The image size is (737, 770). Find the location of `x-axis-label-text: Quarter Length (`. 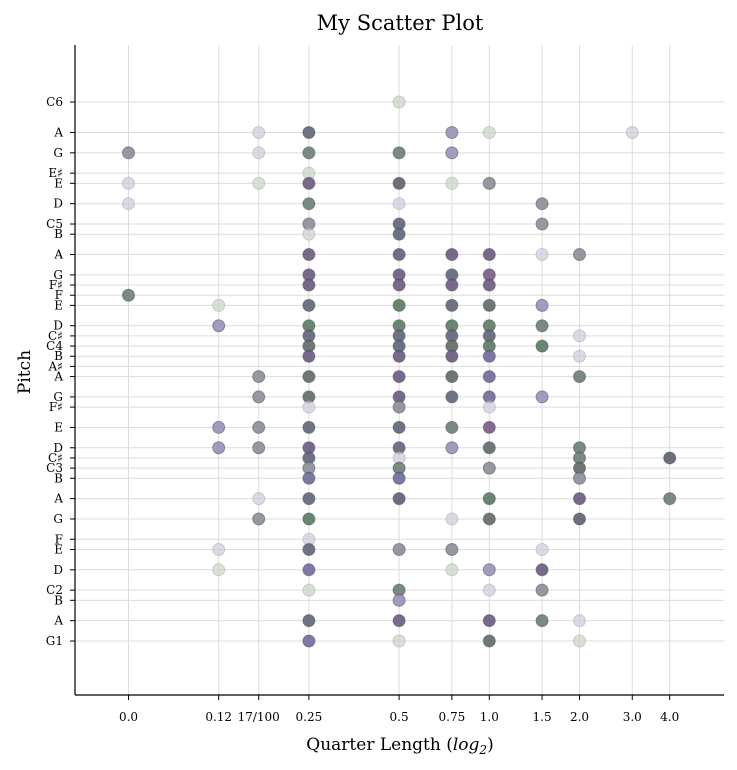

x-axis-label-text: Quarter Length ( is located at coordinates (379, 745).